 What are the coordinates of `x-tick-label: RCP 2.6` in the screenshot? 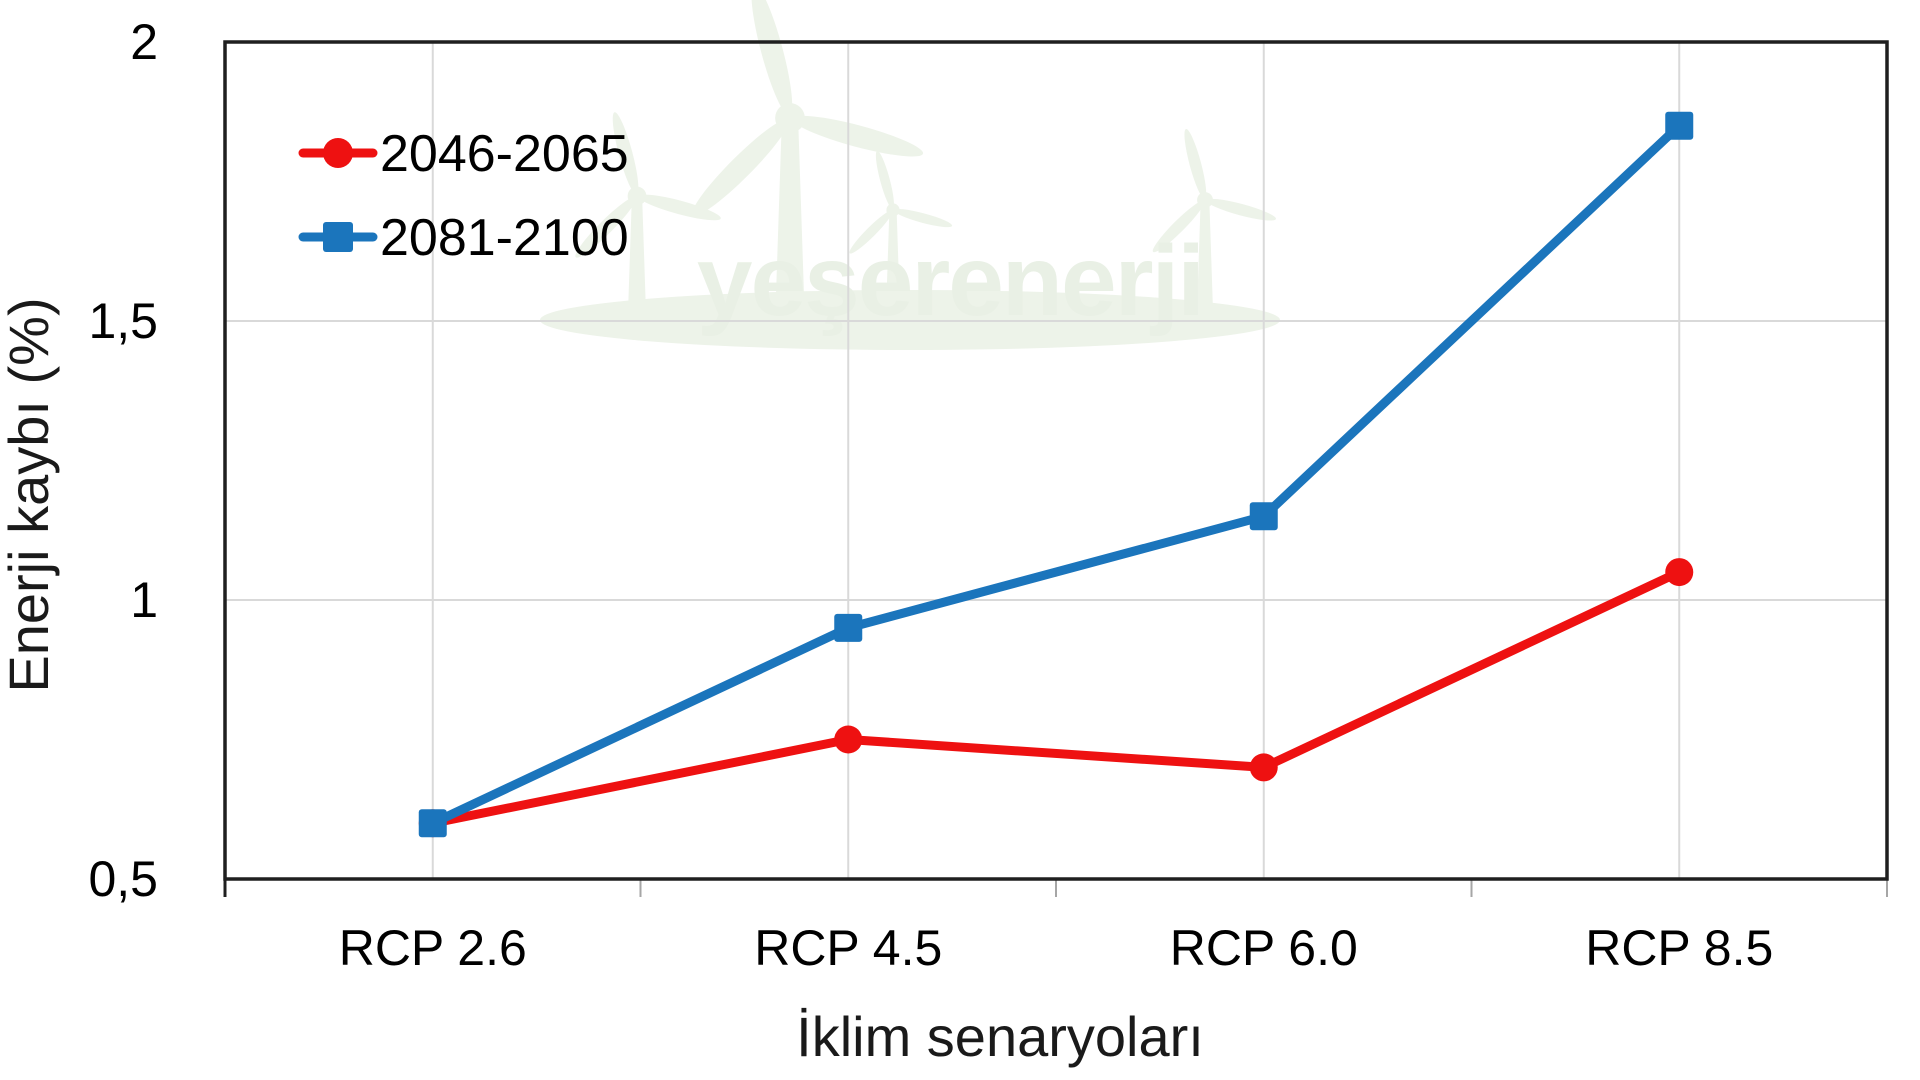 It's located at (433, 948).